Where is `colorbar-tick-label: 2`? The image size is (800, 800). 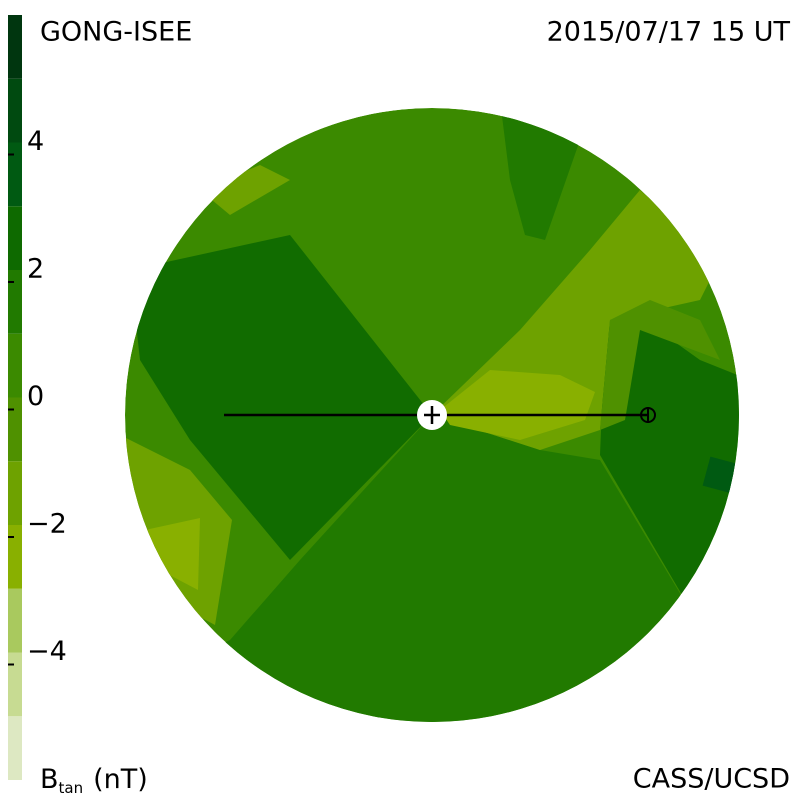
colorbar-tick-label: 2 is located at coordinates (35, 269).